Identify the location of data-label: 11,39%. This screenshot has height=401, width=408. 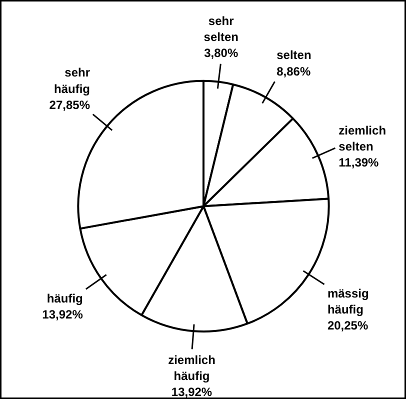
(359, 163).